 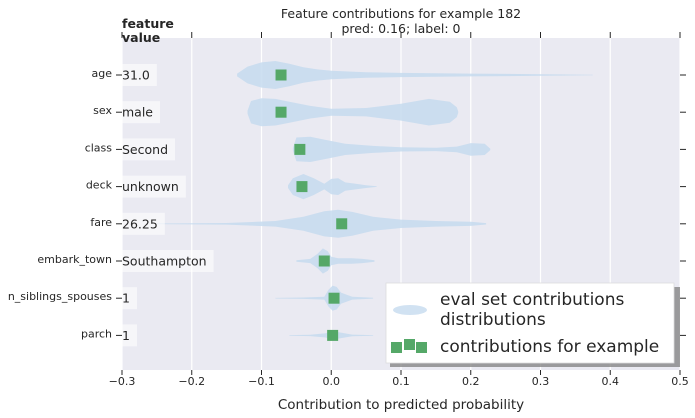 I want to click on legend-label-distributions: eval set contributions distributions, so click(x=532, y=310).